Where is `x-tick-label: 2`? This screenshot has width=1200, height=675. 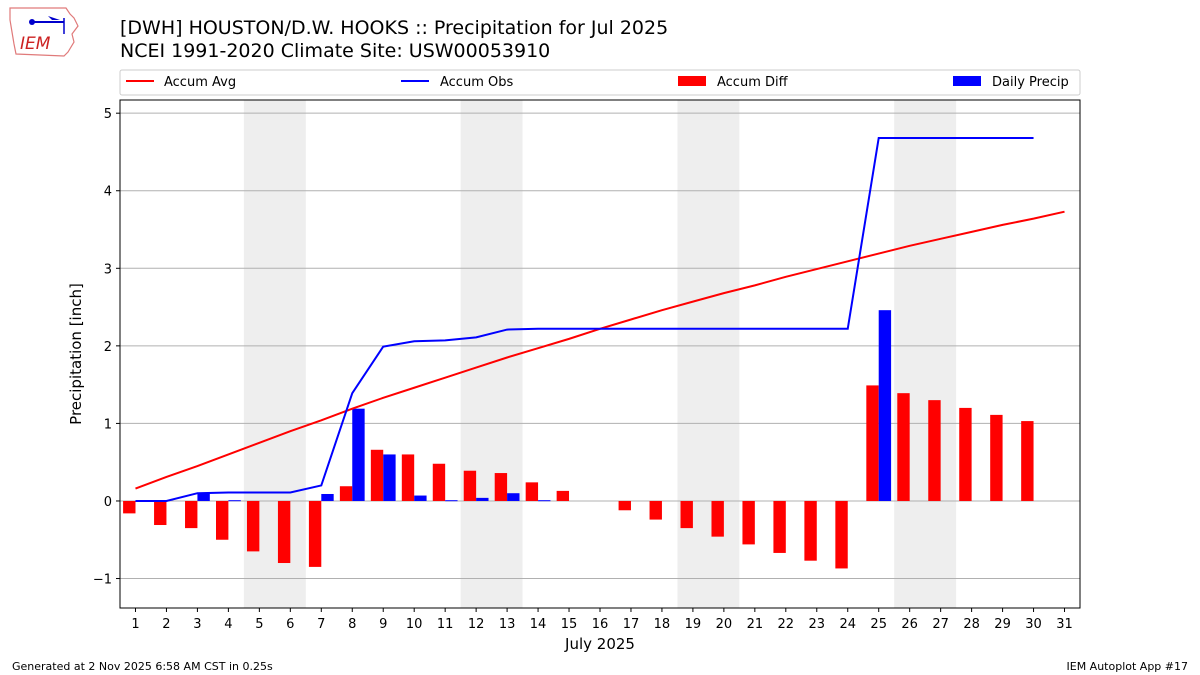
x-tick-label: 2 is located at coordinates (166, 624).